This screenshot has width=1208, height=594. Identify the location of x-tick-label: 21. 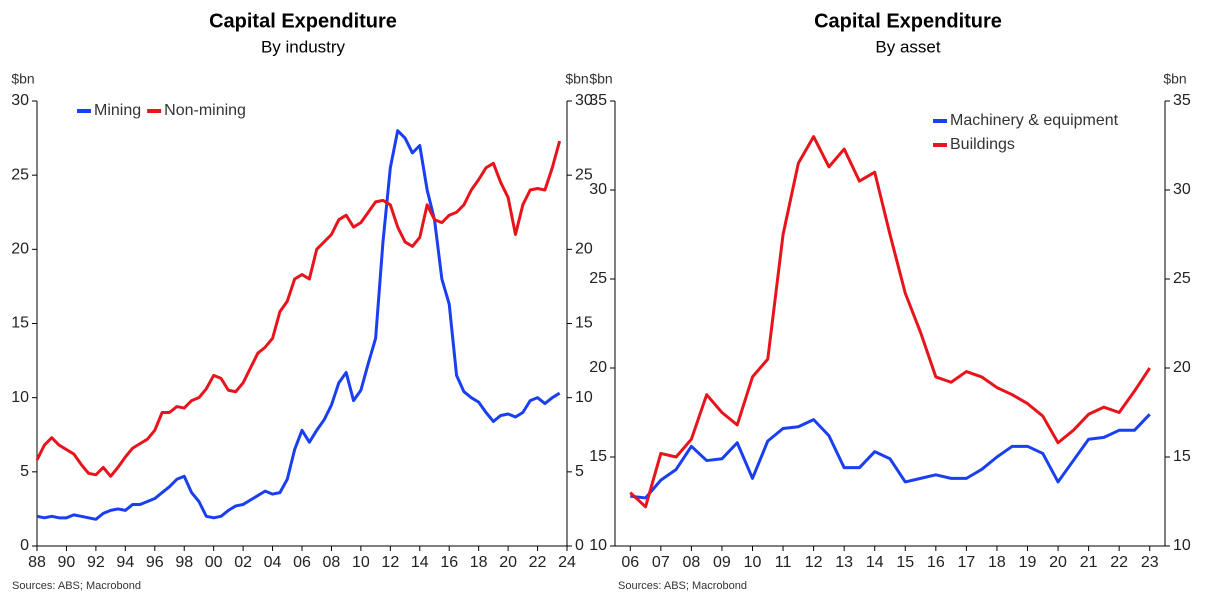
(1089, 562).